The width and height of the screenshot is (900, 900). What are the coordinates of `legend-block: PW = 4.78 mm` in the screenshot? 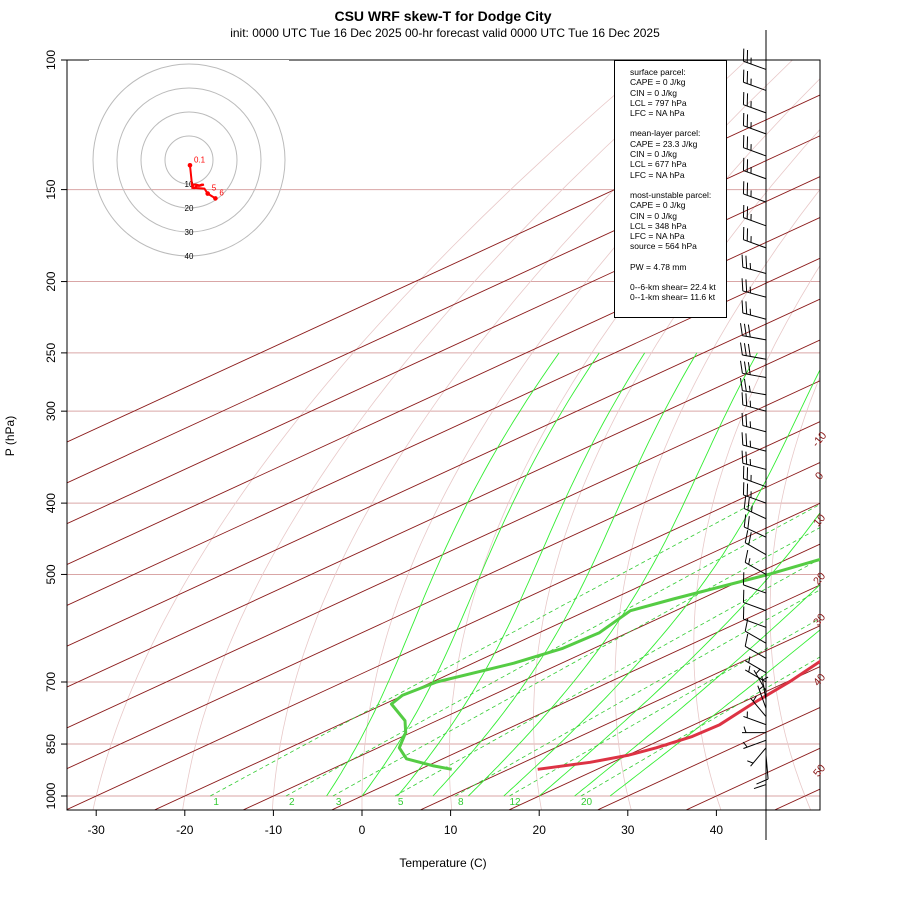 It's located at (678, 267).